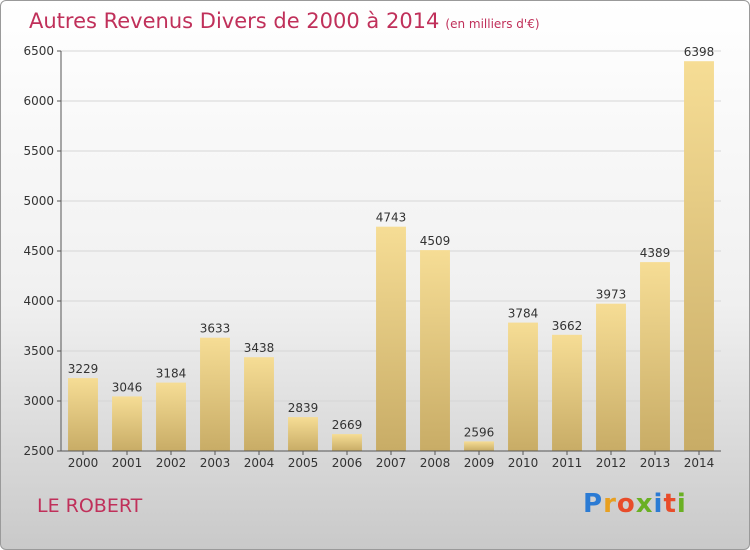 The height and width of the screenshot is (550, 750). What do you see at coordinates (347, 425) in the screenshot?
I see `bar-value-label: 2669` at bounding box center [347, 425].